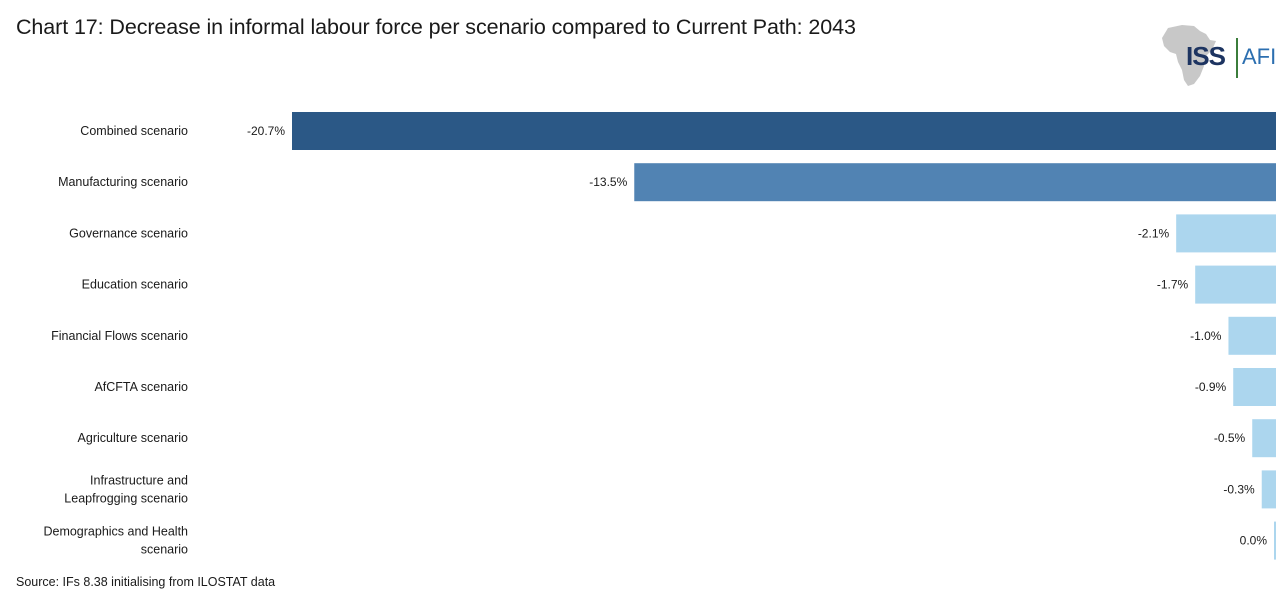 The image size is (1288, 611). I want to click on data-label-1: -13.5%, so click(608, 182).